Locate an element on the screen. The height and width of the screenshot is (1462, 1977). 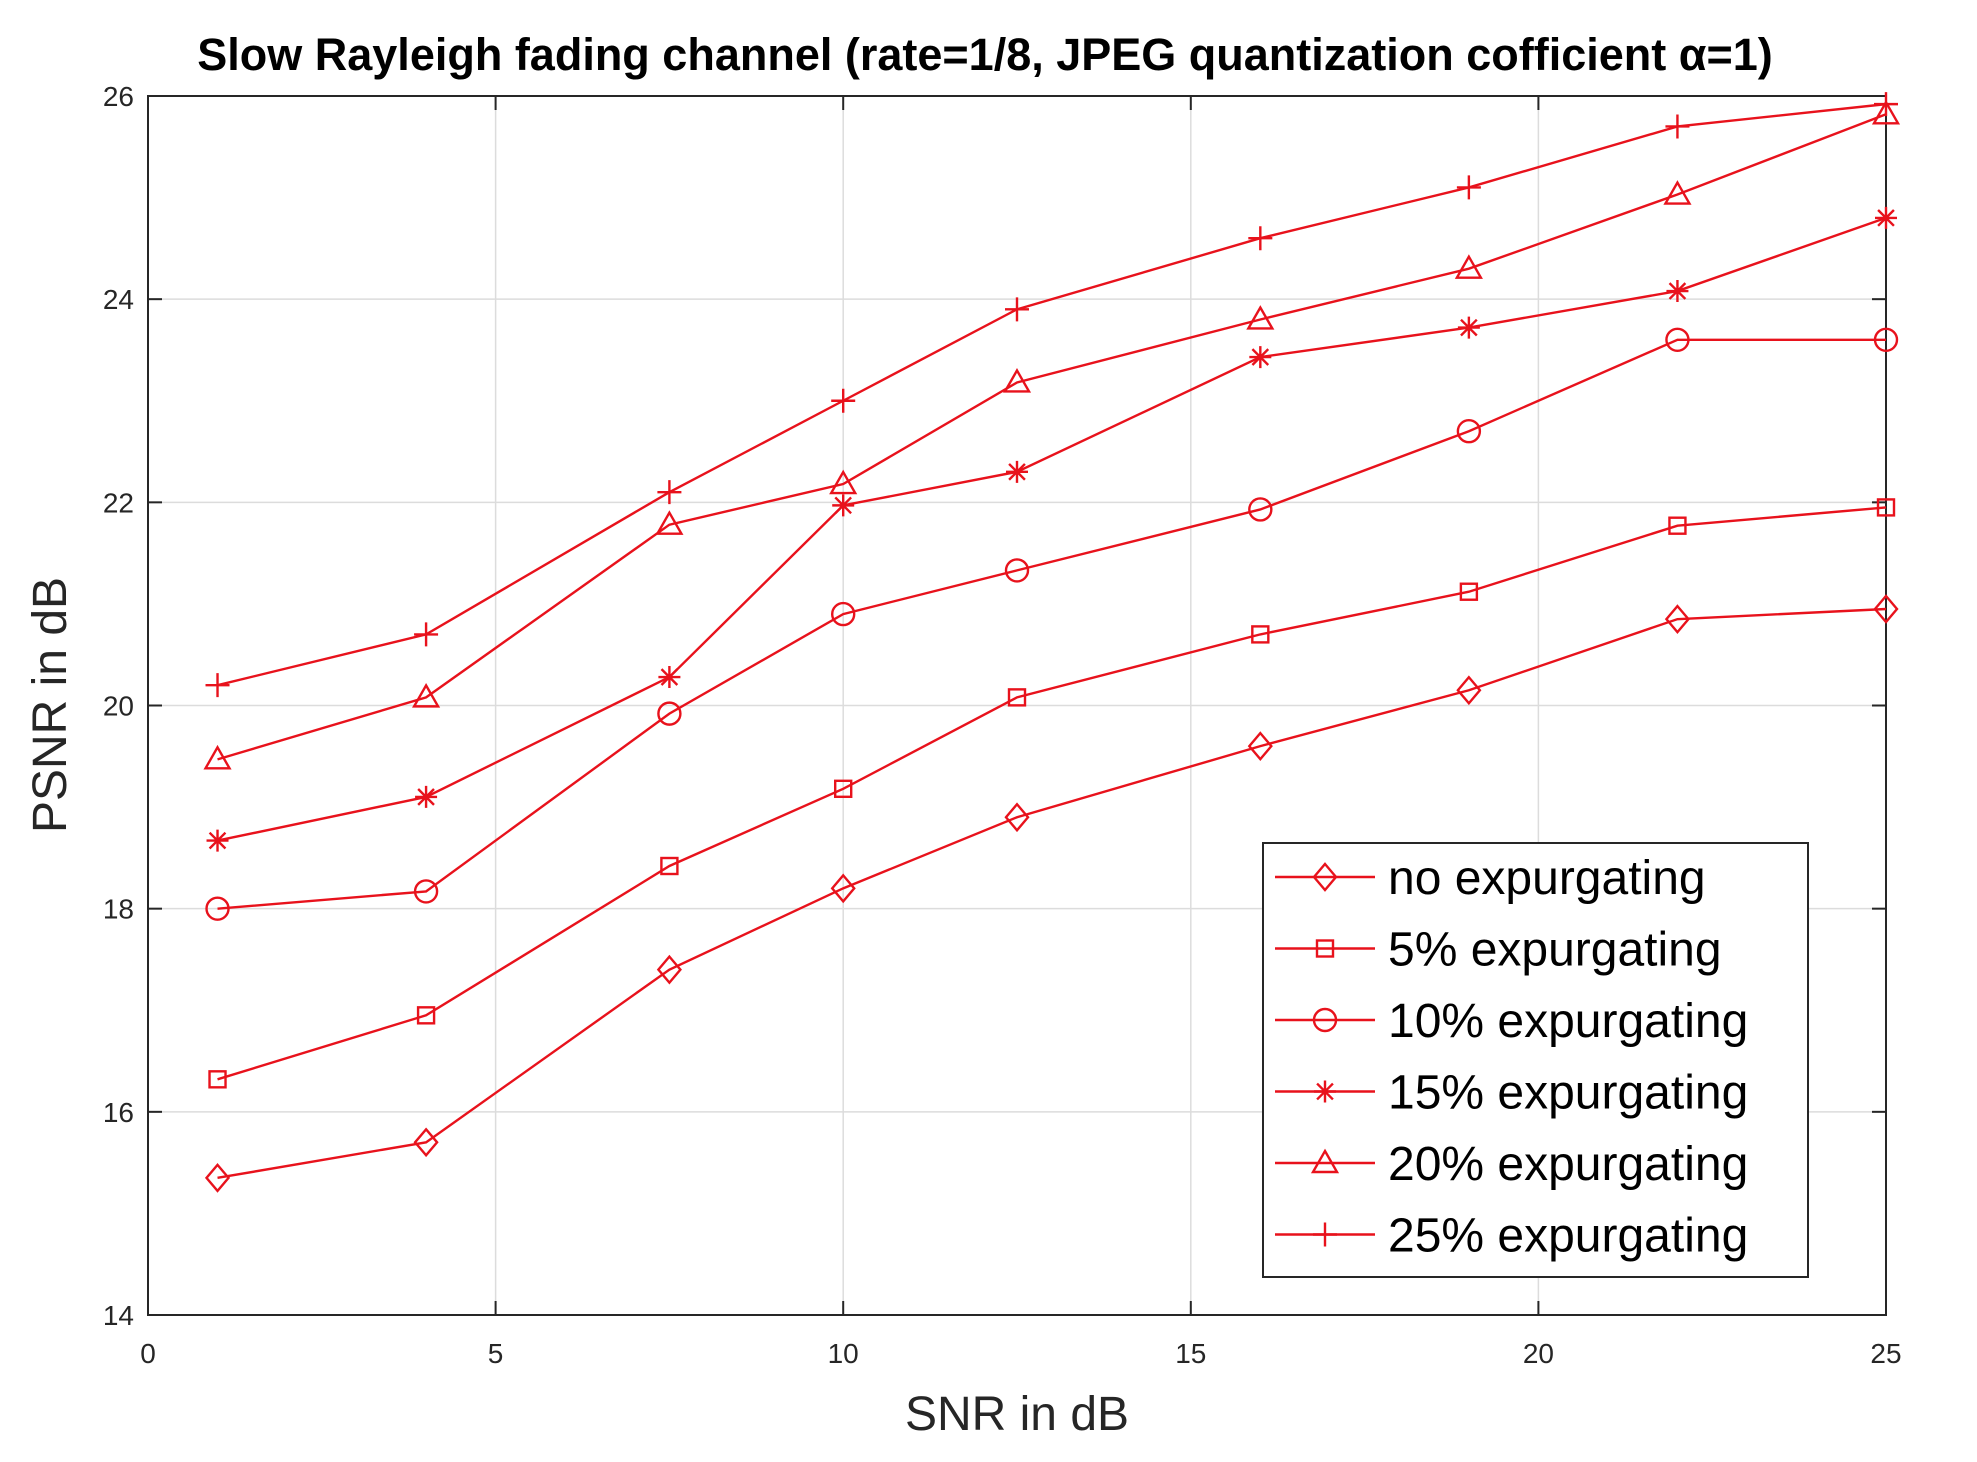
legend-entry: no expurgating is located at coordinates (1490, 878).